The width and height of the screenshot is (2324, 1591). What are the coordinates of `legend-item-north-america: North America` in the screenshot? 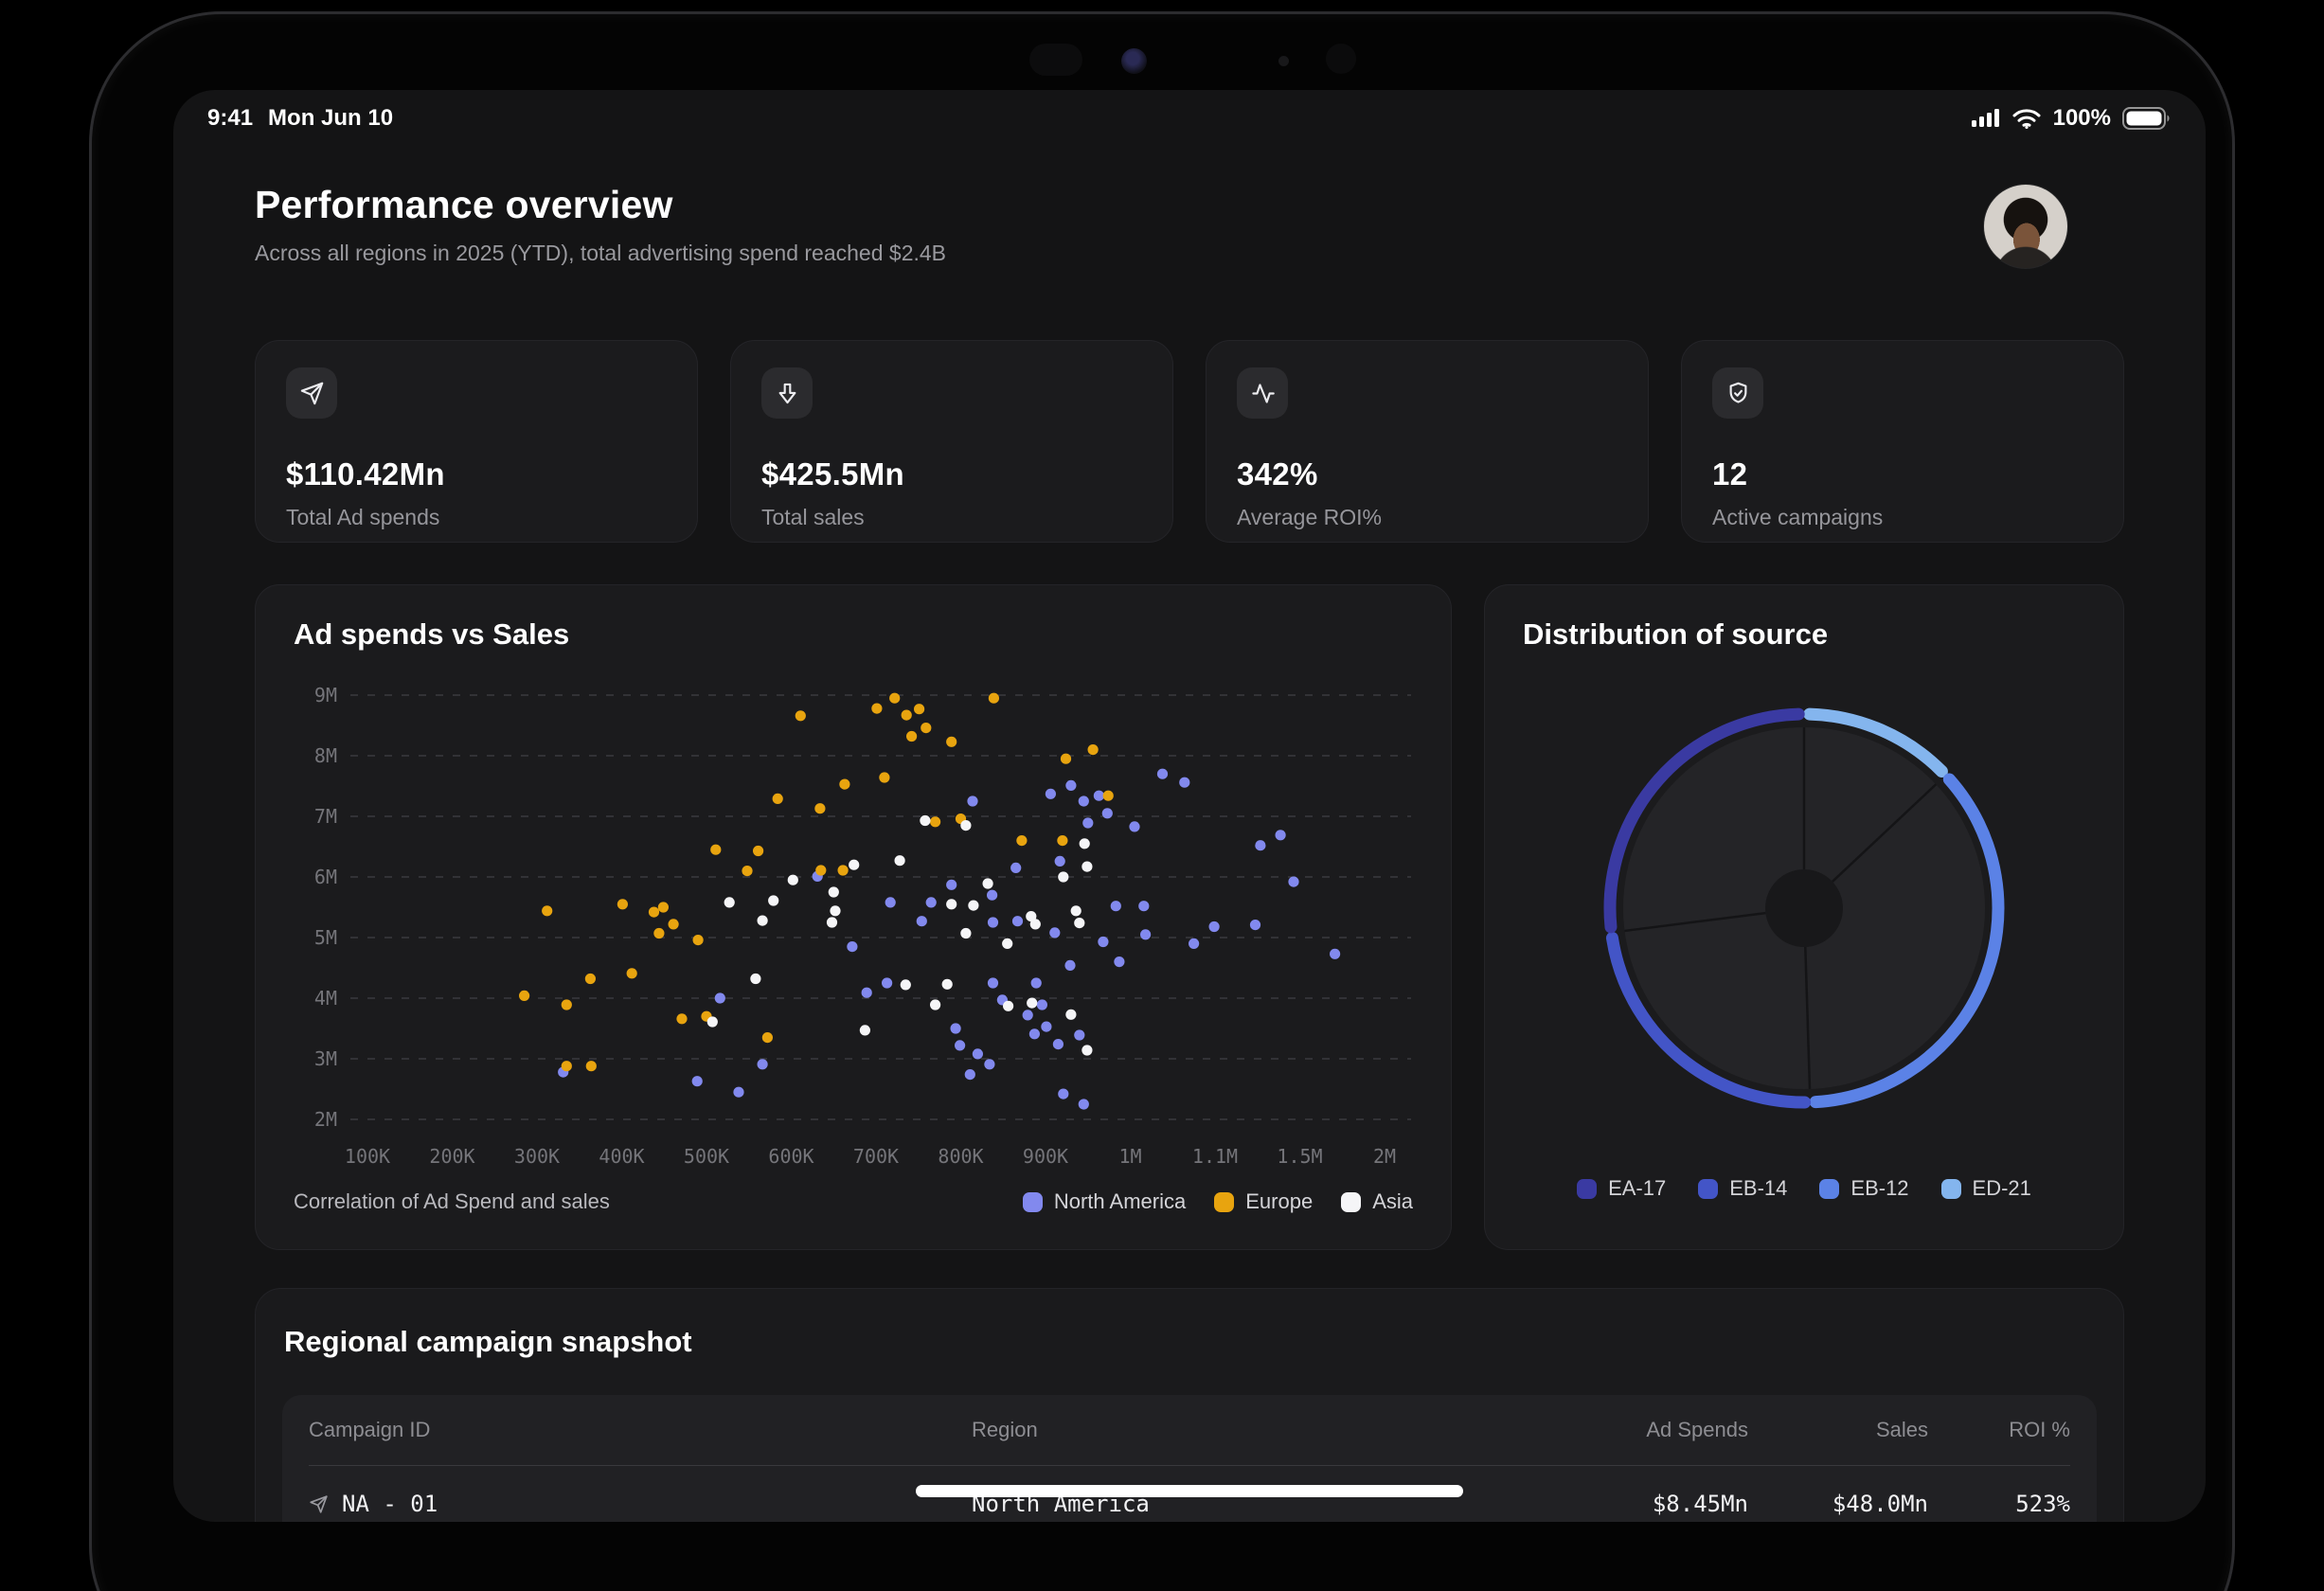 It's located at (1104, 1201).